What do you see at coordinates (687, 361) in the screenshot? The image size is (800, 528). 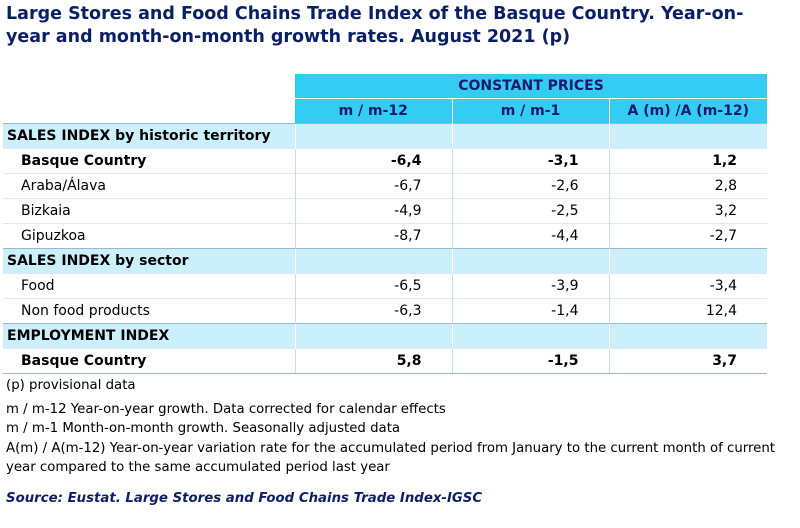 I see `cell-accumulated: 3,7` at bounding box center [687, 361].